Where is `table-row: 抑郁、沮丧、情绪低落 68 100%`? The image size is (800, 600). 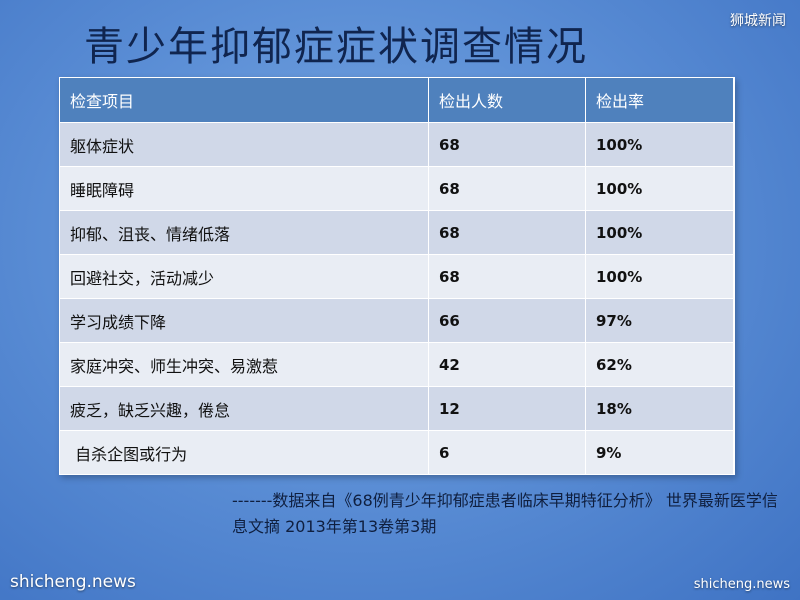
table-row: 抑郁、沮丧、情绪低落 68 100% is located at coordinates (397, 232).